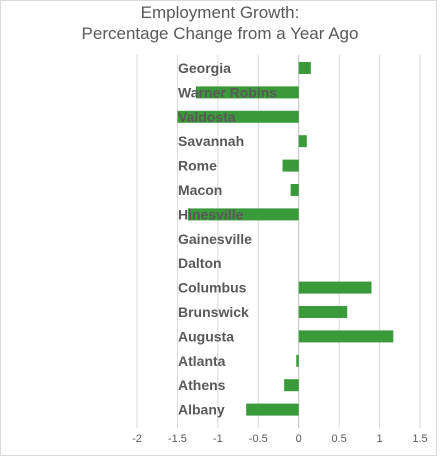 The height and width of the screenshot is (459, 440). I want to click on tick-label: 1.5, so click(419, 439).